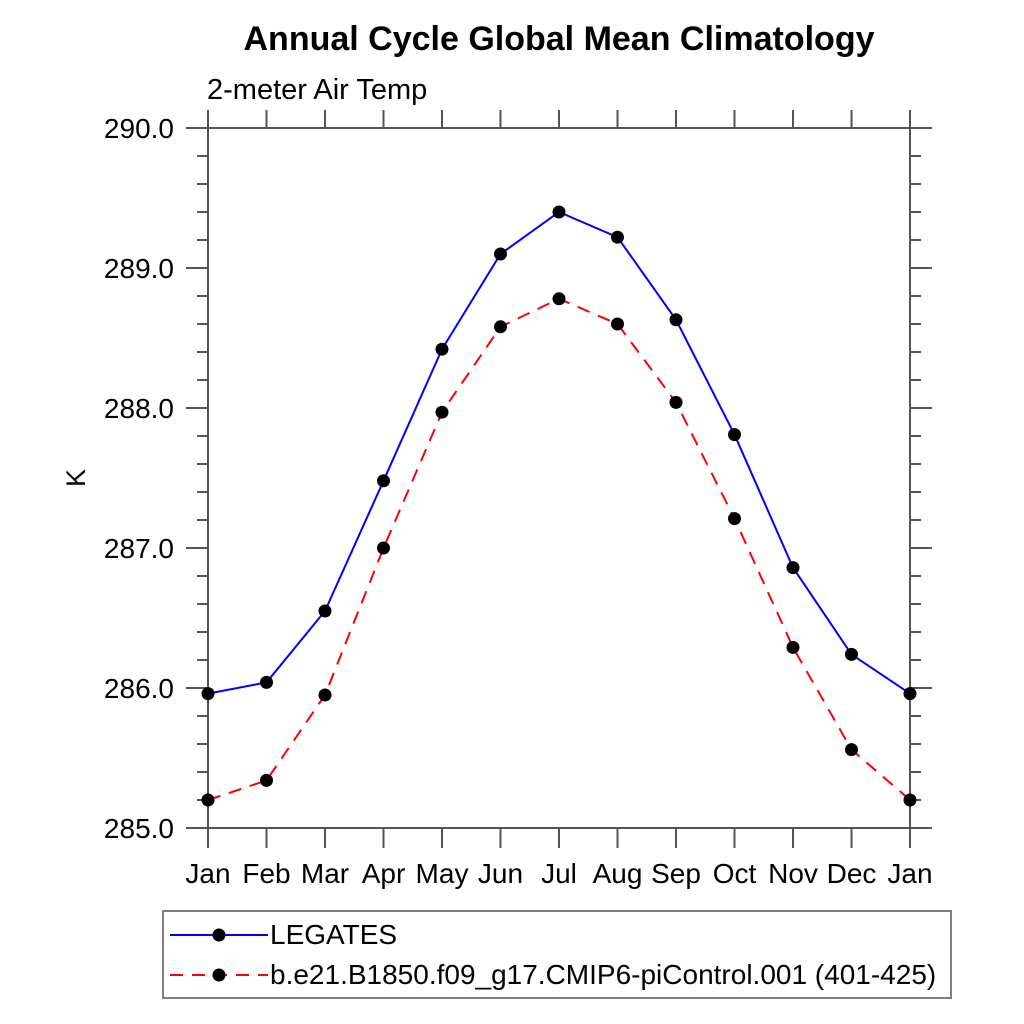 The height and width of the screenshot is (1024, 1024). I want to click on x-tick-label: Dec, so click(852, 873).